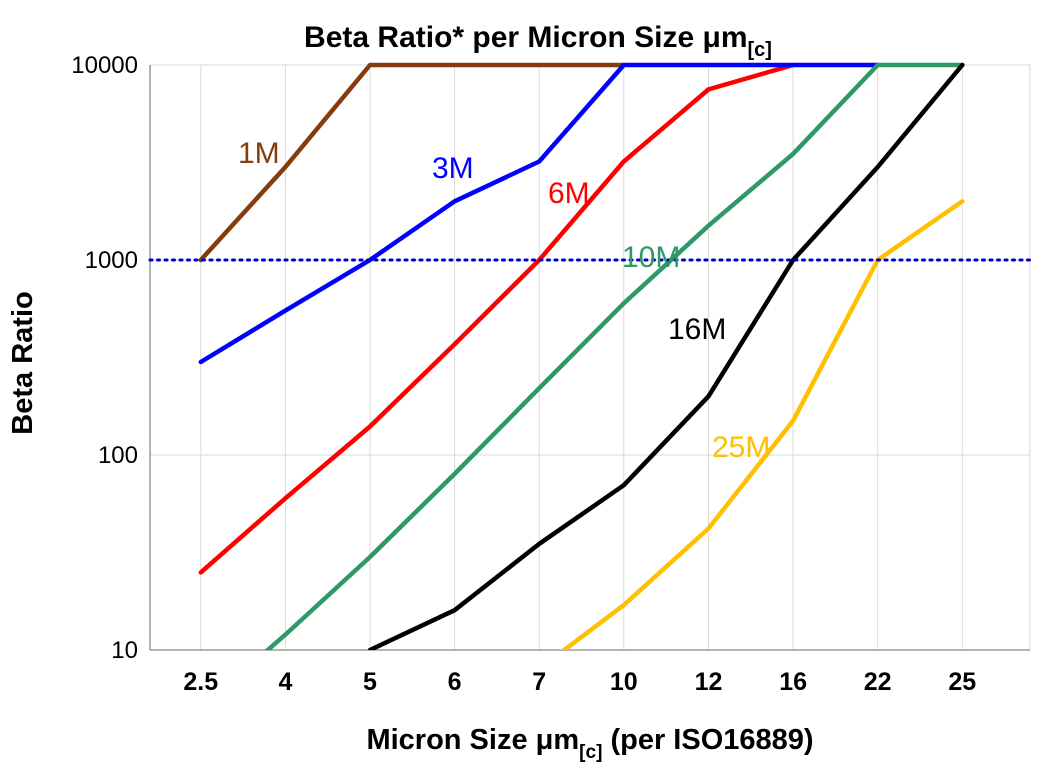 The height and width of the screenshot is (781, 1061). Describe the element at coordinates (111, 260) in the screenshot. I see `y-tick-label: 1000` at that location.